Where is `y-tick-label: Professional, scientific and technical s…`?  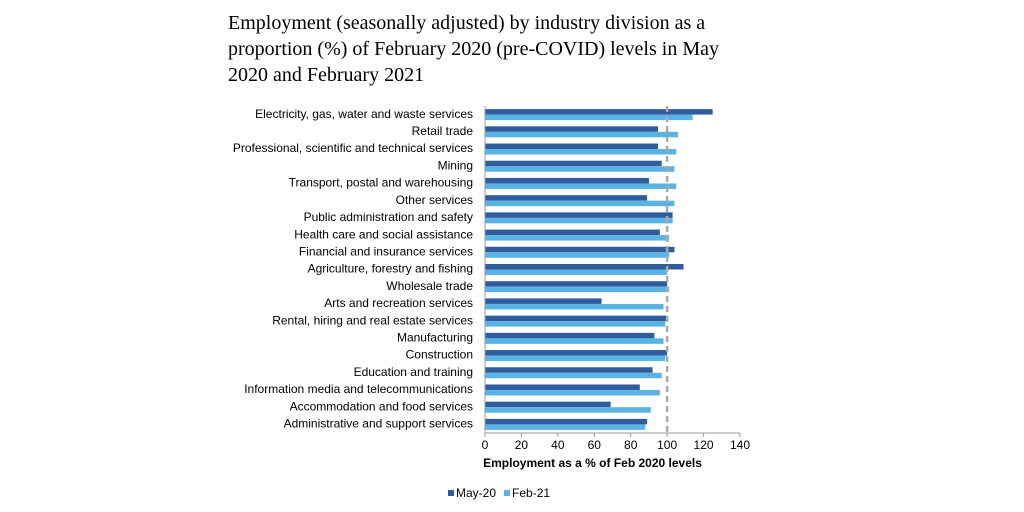
y-tick-label: Professional, scientific and technical s… is located at coordinates (353, 148).